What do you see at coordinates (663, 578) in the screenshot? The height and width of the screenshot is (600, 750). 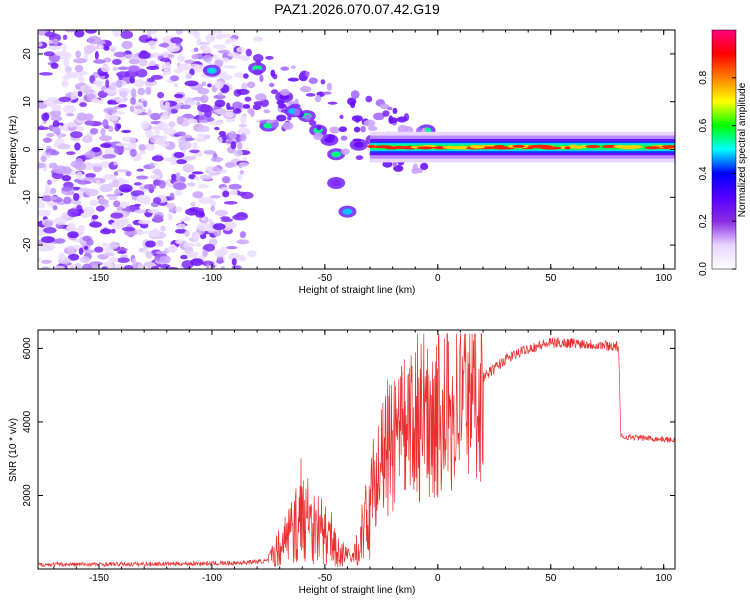 I see `x-tick-label: 100` at bounding box center [663, 578].